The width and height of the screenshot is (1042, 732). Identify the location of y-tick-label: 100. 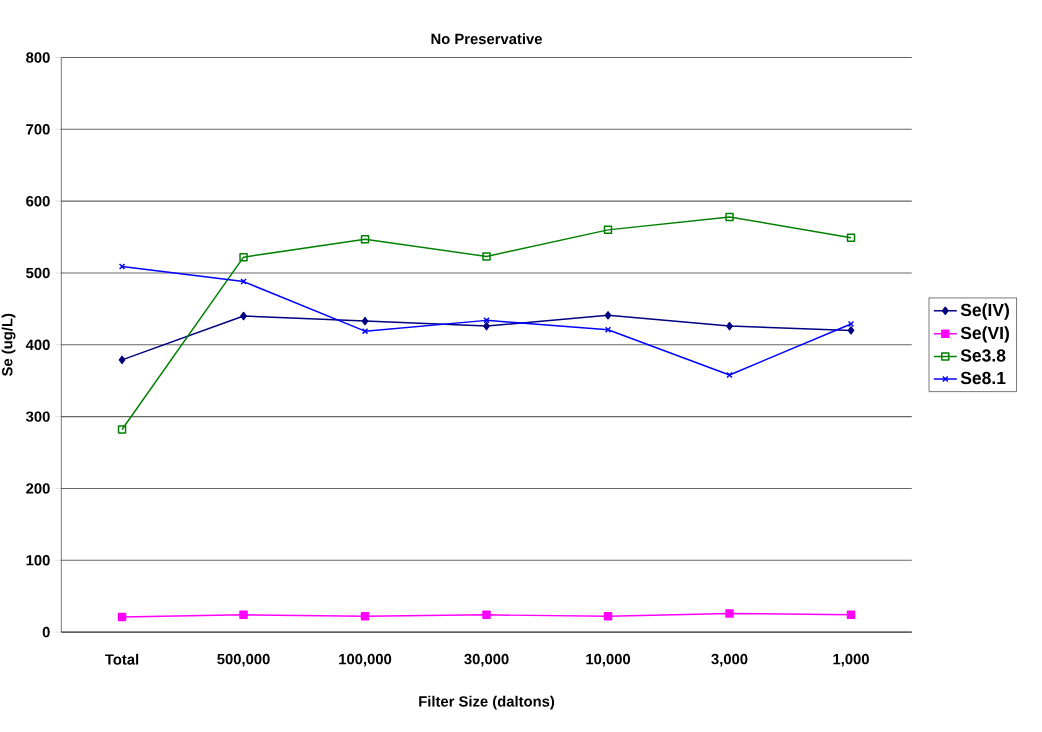
(38, 560).